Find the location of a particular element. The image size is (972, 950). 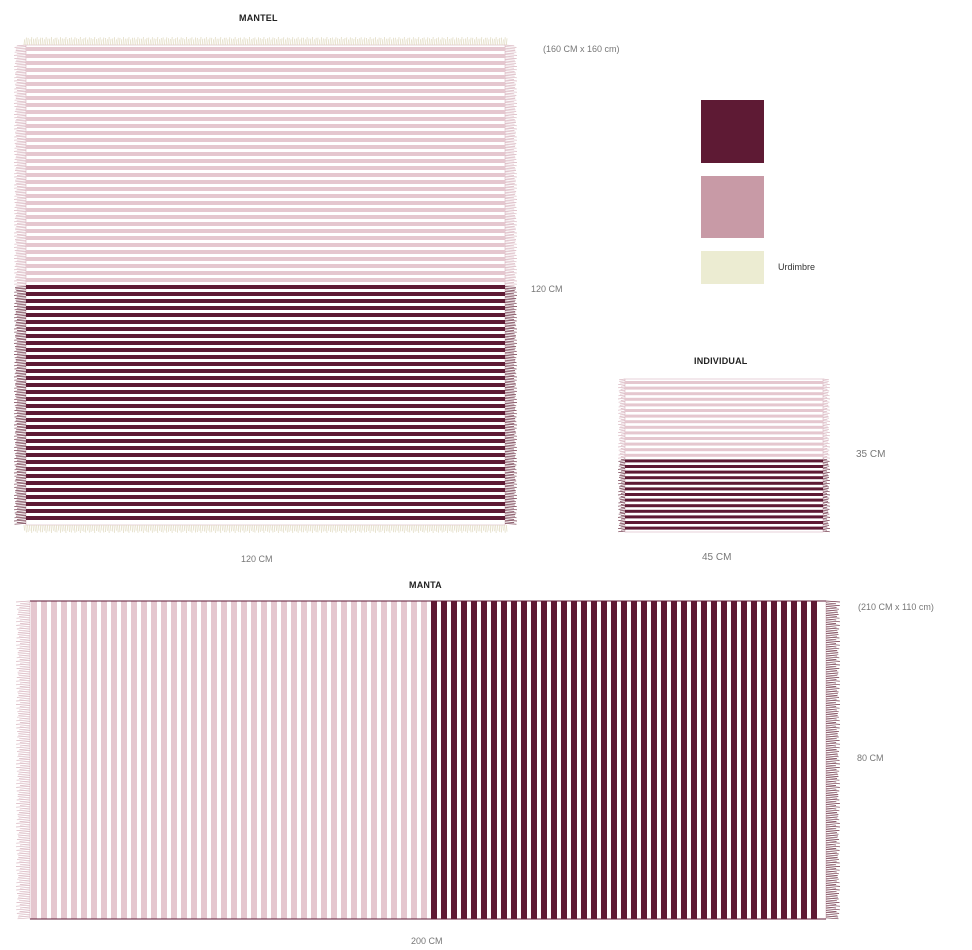

legend-swatch-dark is located at coordinates (732, 131).